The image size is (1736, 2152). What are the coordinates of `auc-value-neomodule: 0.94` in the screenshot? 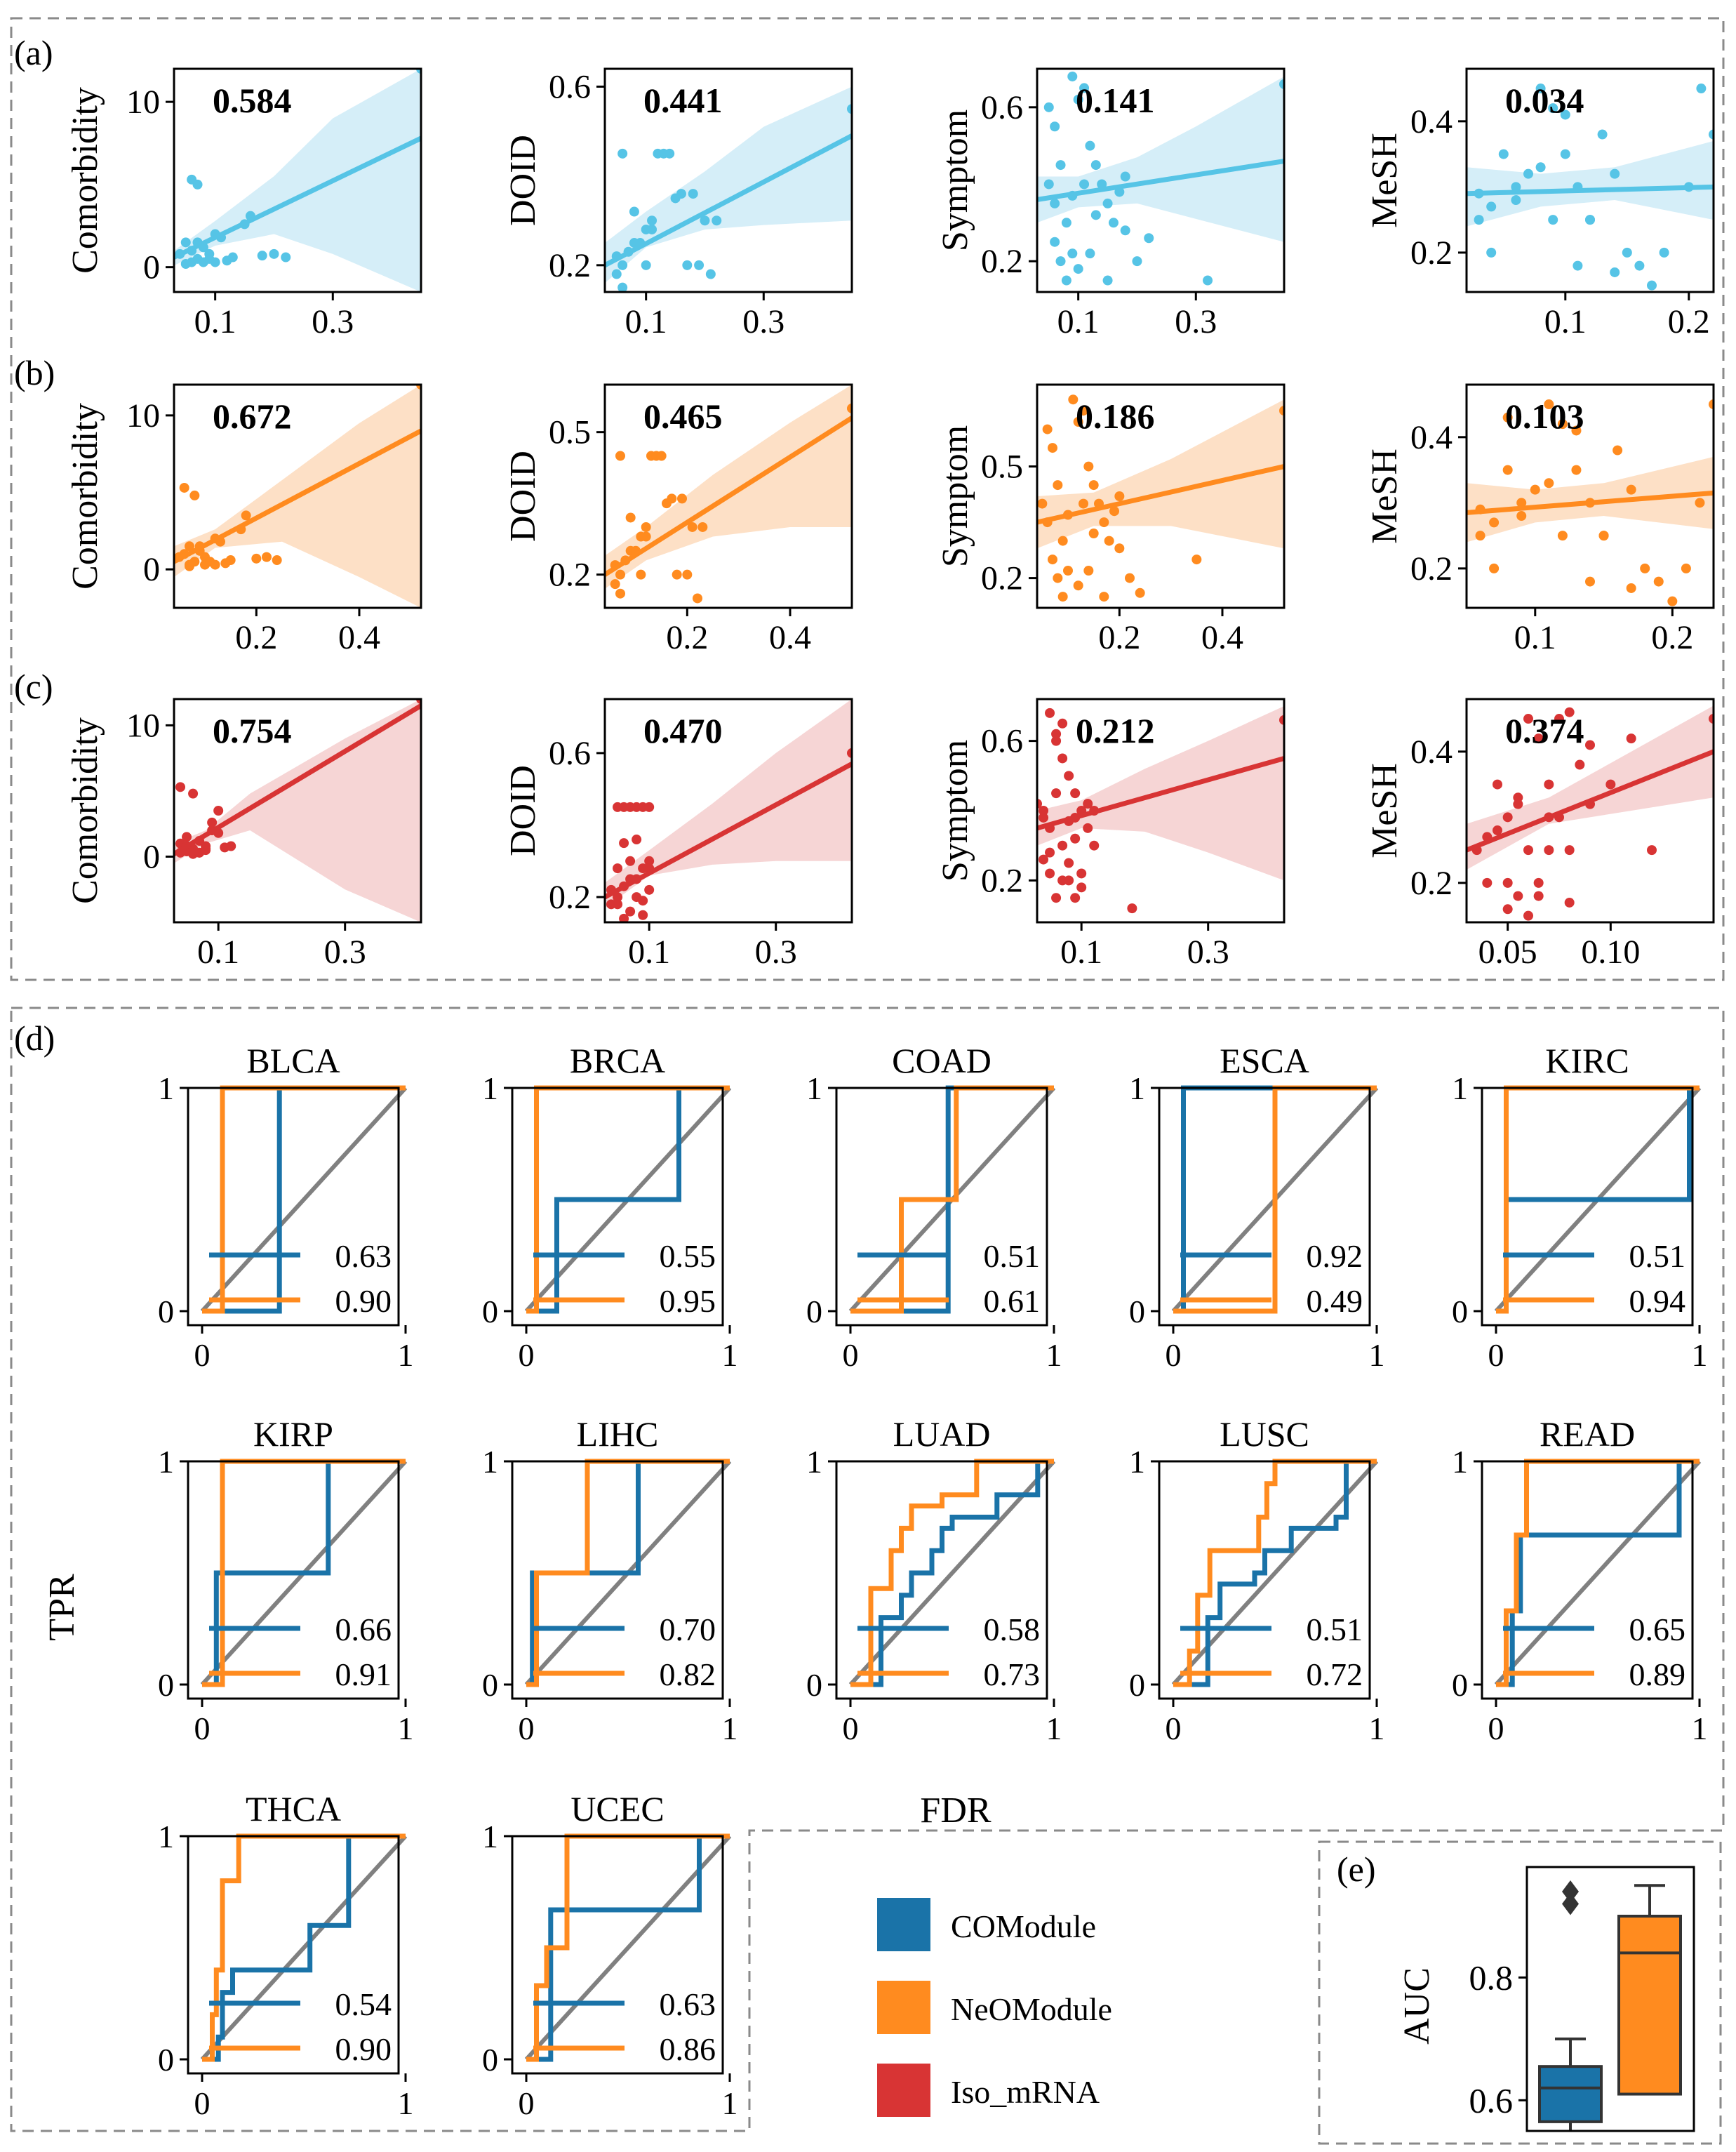 It's located at (1657, 1301).